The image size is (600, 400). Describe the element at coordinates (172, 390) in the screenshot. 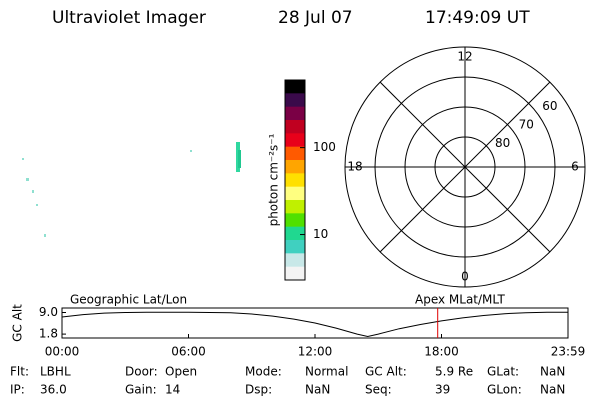

I see `status-value: 14` at that location.